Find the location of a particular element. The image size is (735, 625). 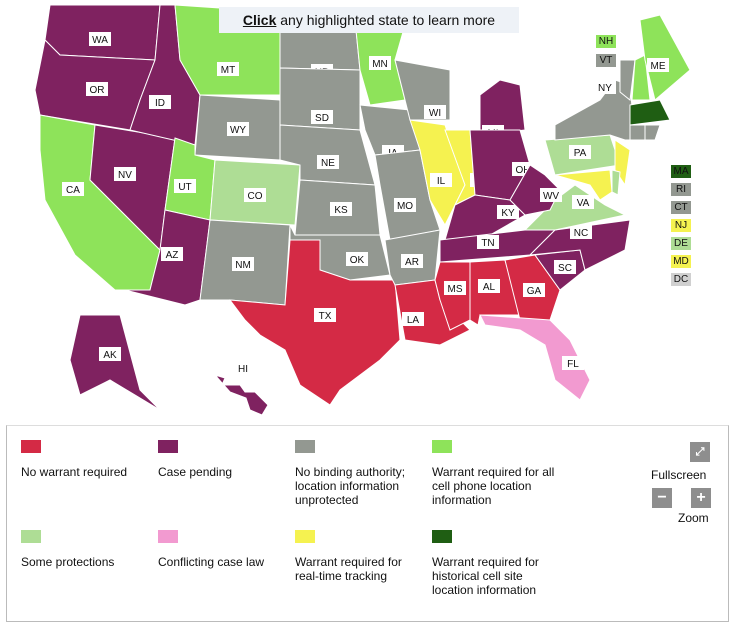

state-label-oh: OH is located at coordinates (523, 170).